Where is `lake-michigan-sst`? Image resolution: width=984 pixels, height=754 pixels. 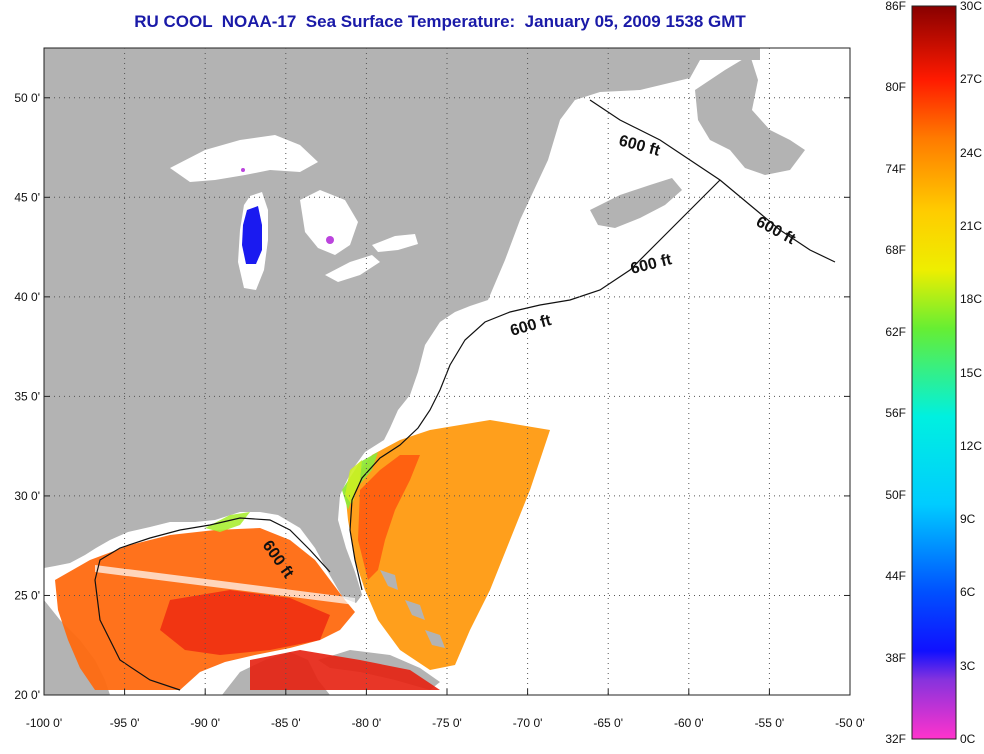 lake-michigan-sst is located at coordinates (252, 235).